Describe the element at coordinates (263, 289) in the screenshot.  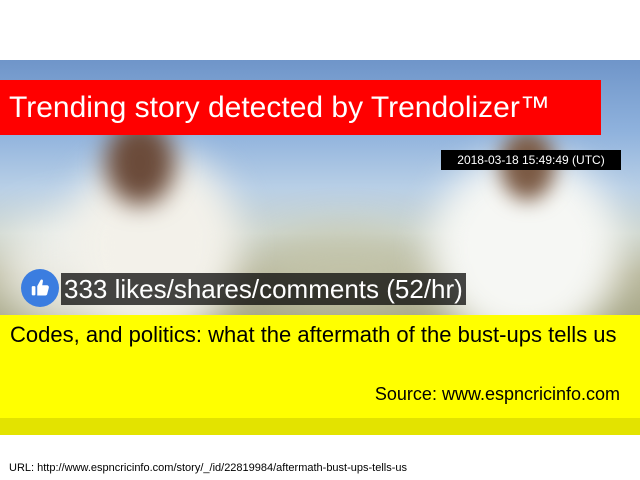
I see `engagement-text: 333 likes/shares/comments (52/hr)` at that location.